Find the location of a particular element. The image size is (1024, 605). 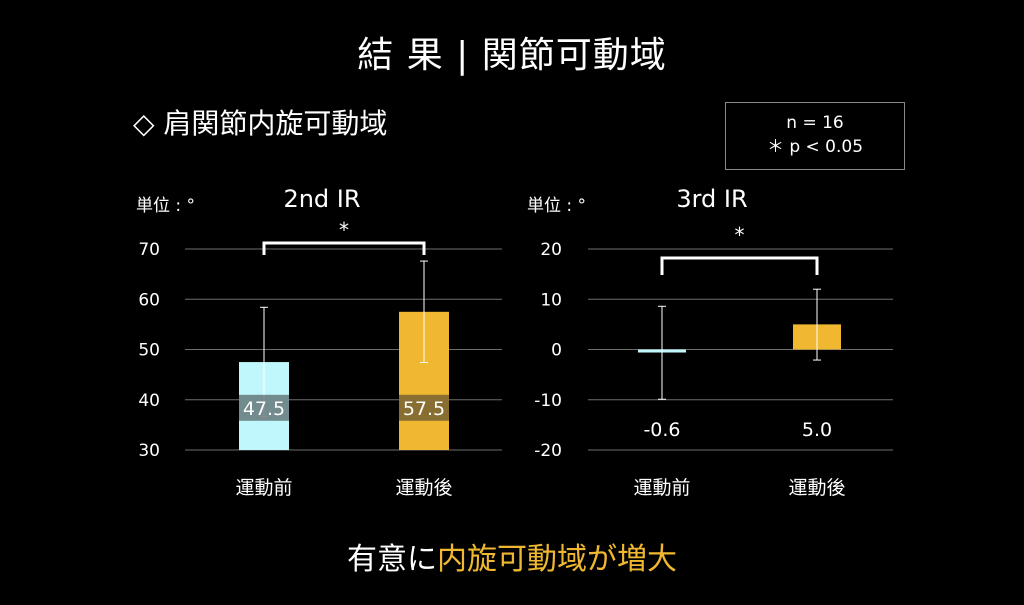

chart2-tick-label: 0 is located at coordinates (556, 351).